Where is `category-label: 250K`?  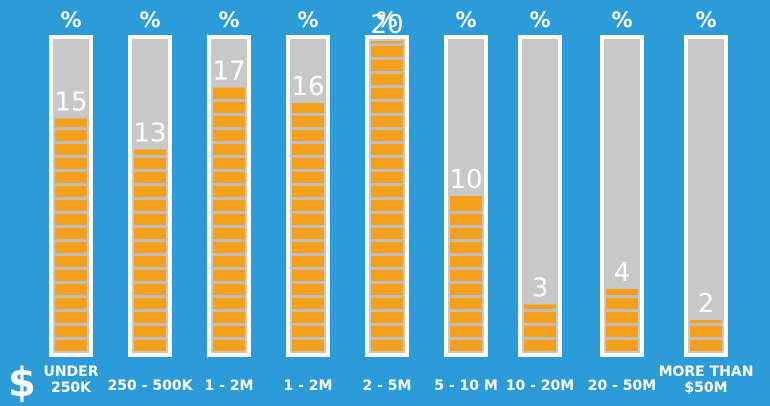
category-label: 250K is located at coordinates (71, 388).